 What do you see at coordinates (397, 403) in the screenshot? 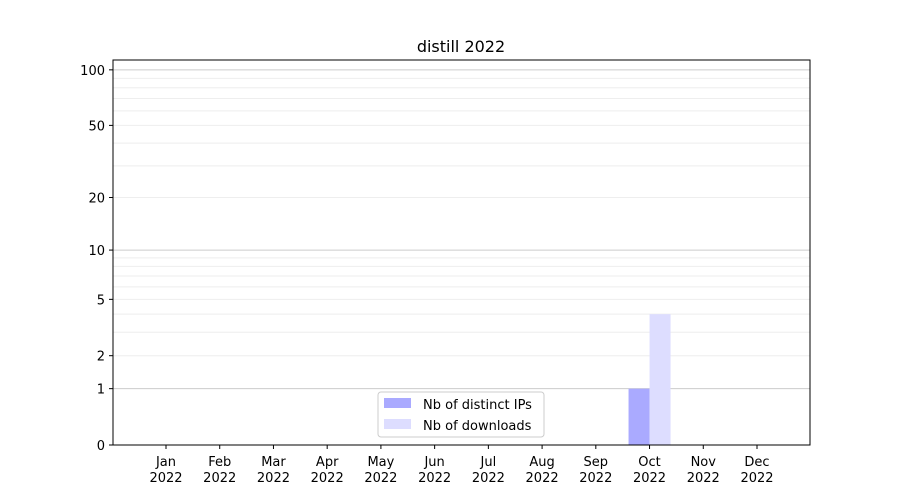
I see `legend-swatch-ips` at bounding box center [397, 403].